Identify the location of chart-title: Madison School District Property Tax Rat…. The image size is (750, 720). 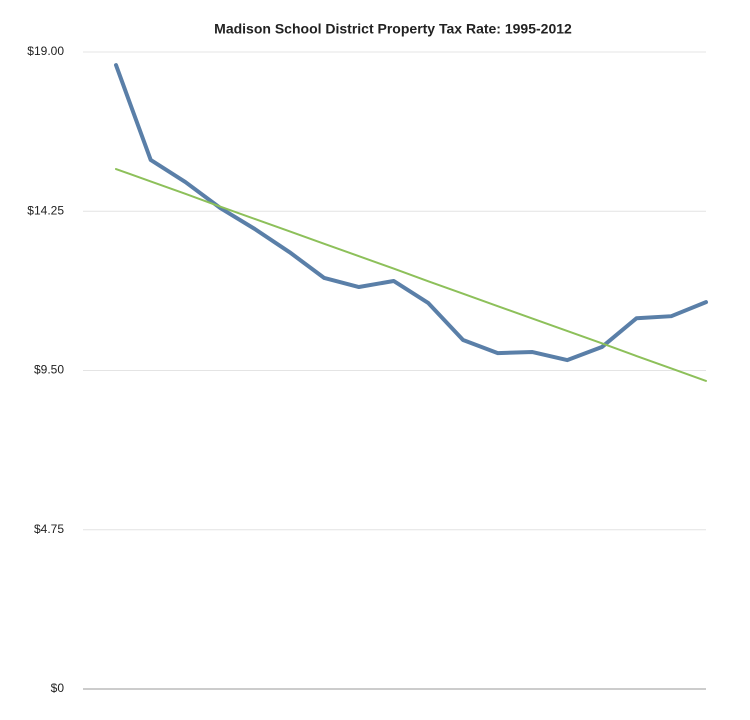
(393, 29).